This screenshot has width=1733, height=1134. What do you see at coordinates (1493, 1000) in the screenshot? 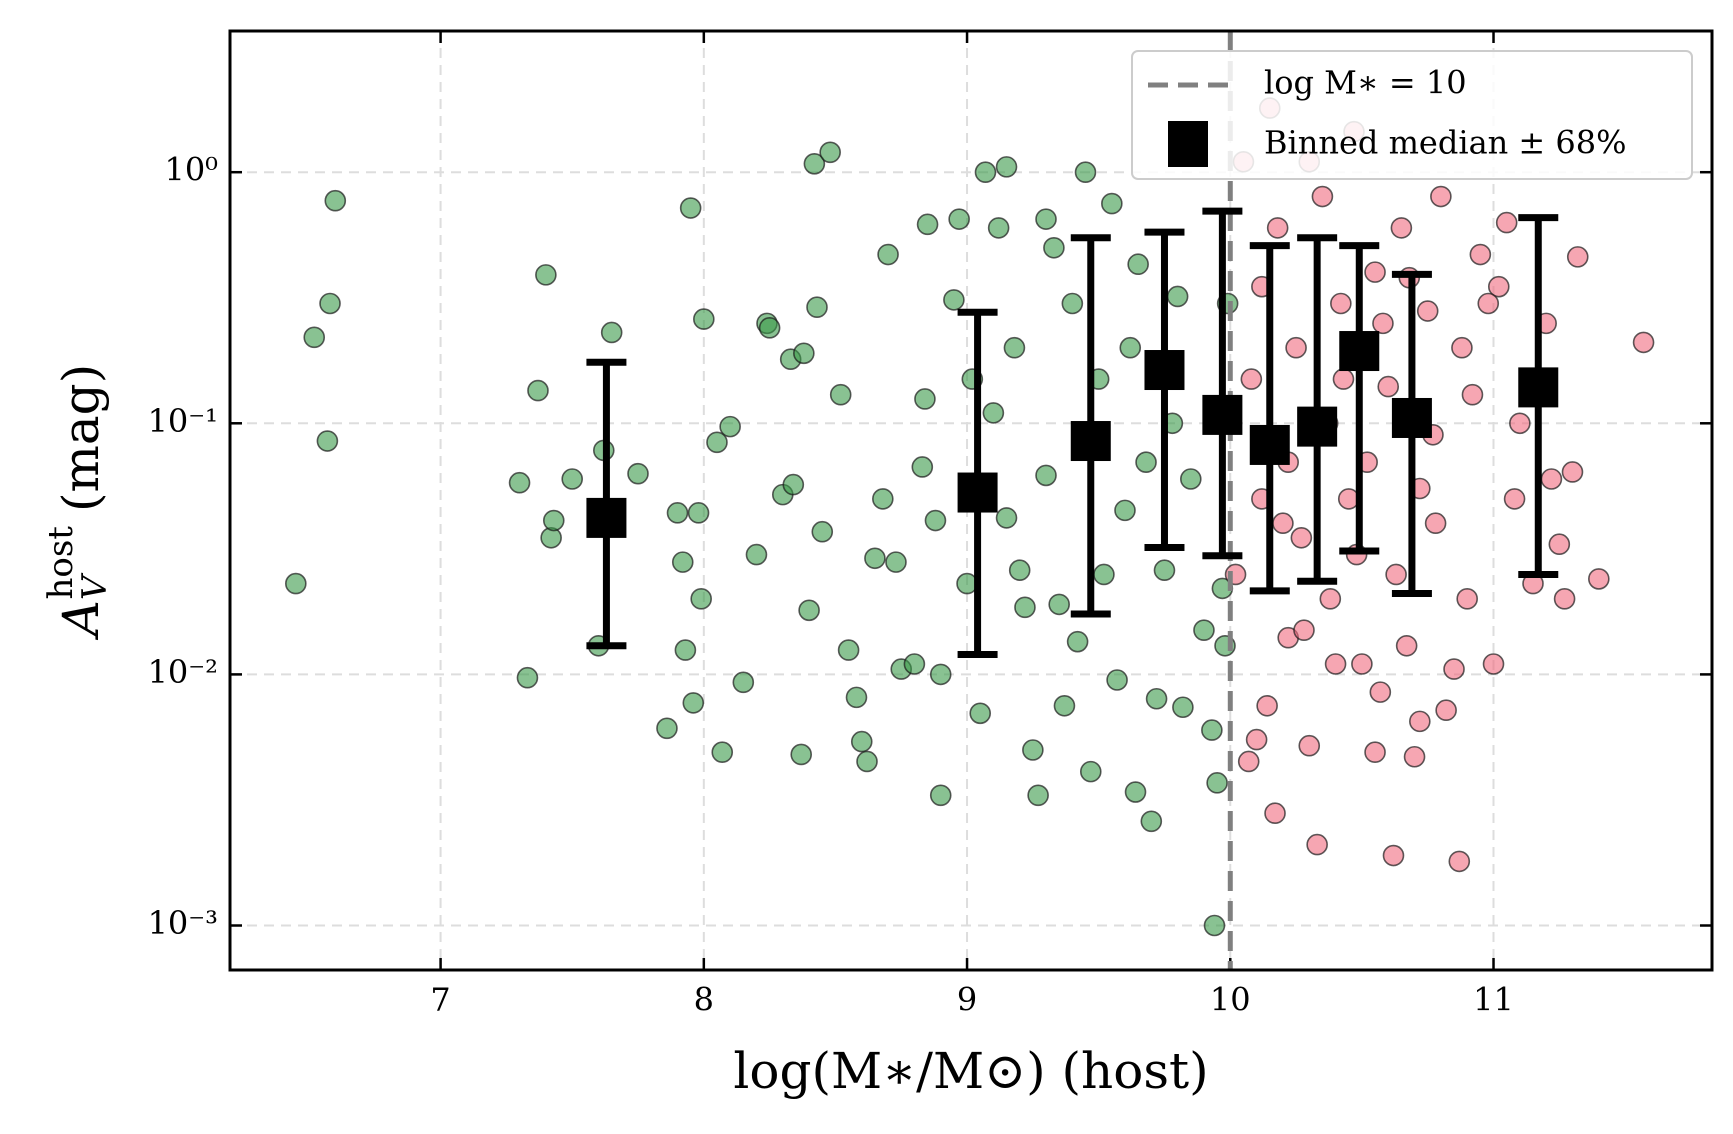
I see `x-tick-label: 11` at bounding box center [1493, 1000].